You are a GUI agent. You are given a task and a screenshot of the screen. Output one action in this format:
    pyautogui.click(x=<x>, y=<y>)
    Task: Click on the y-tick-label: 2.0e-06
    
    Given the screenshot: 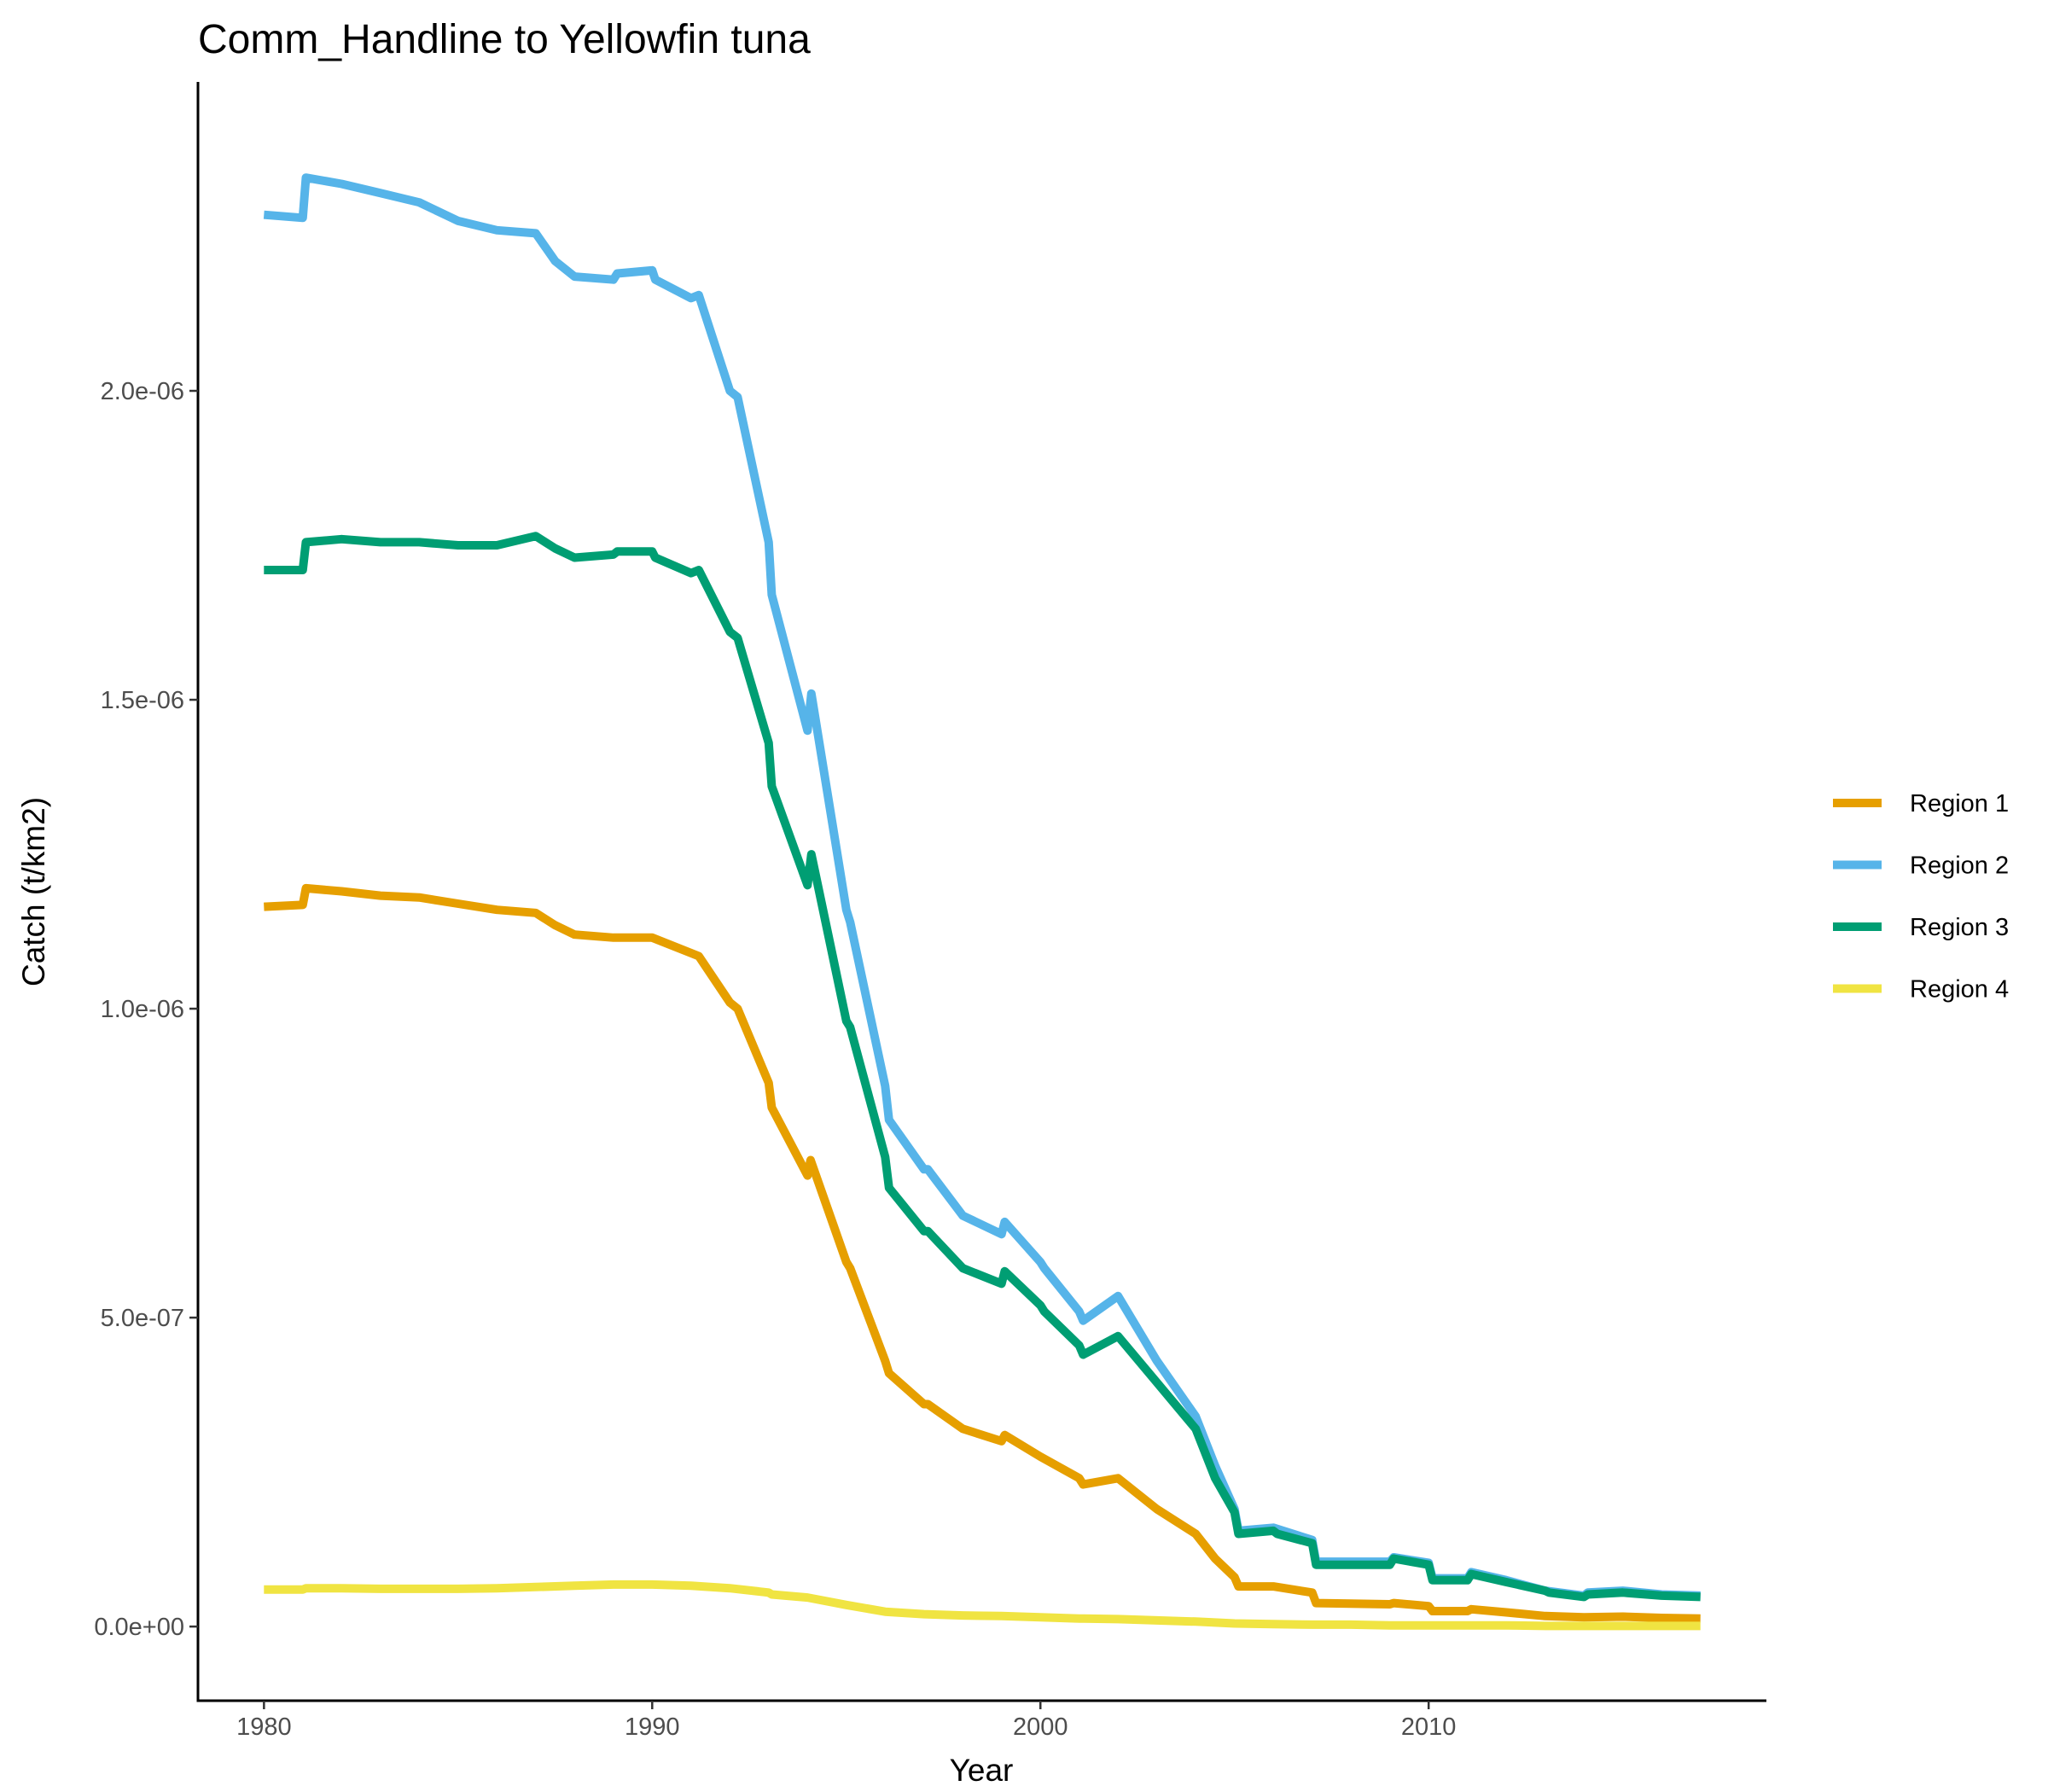 What is the action you would take?
    pyautogui.click(x=142, y=391)
    